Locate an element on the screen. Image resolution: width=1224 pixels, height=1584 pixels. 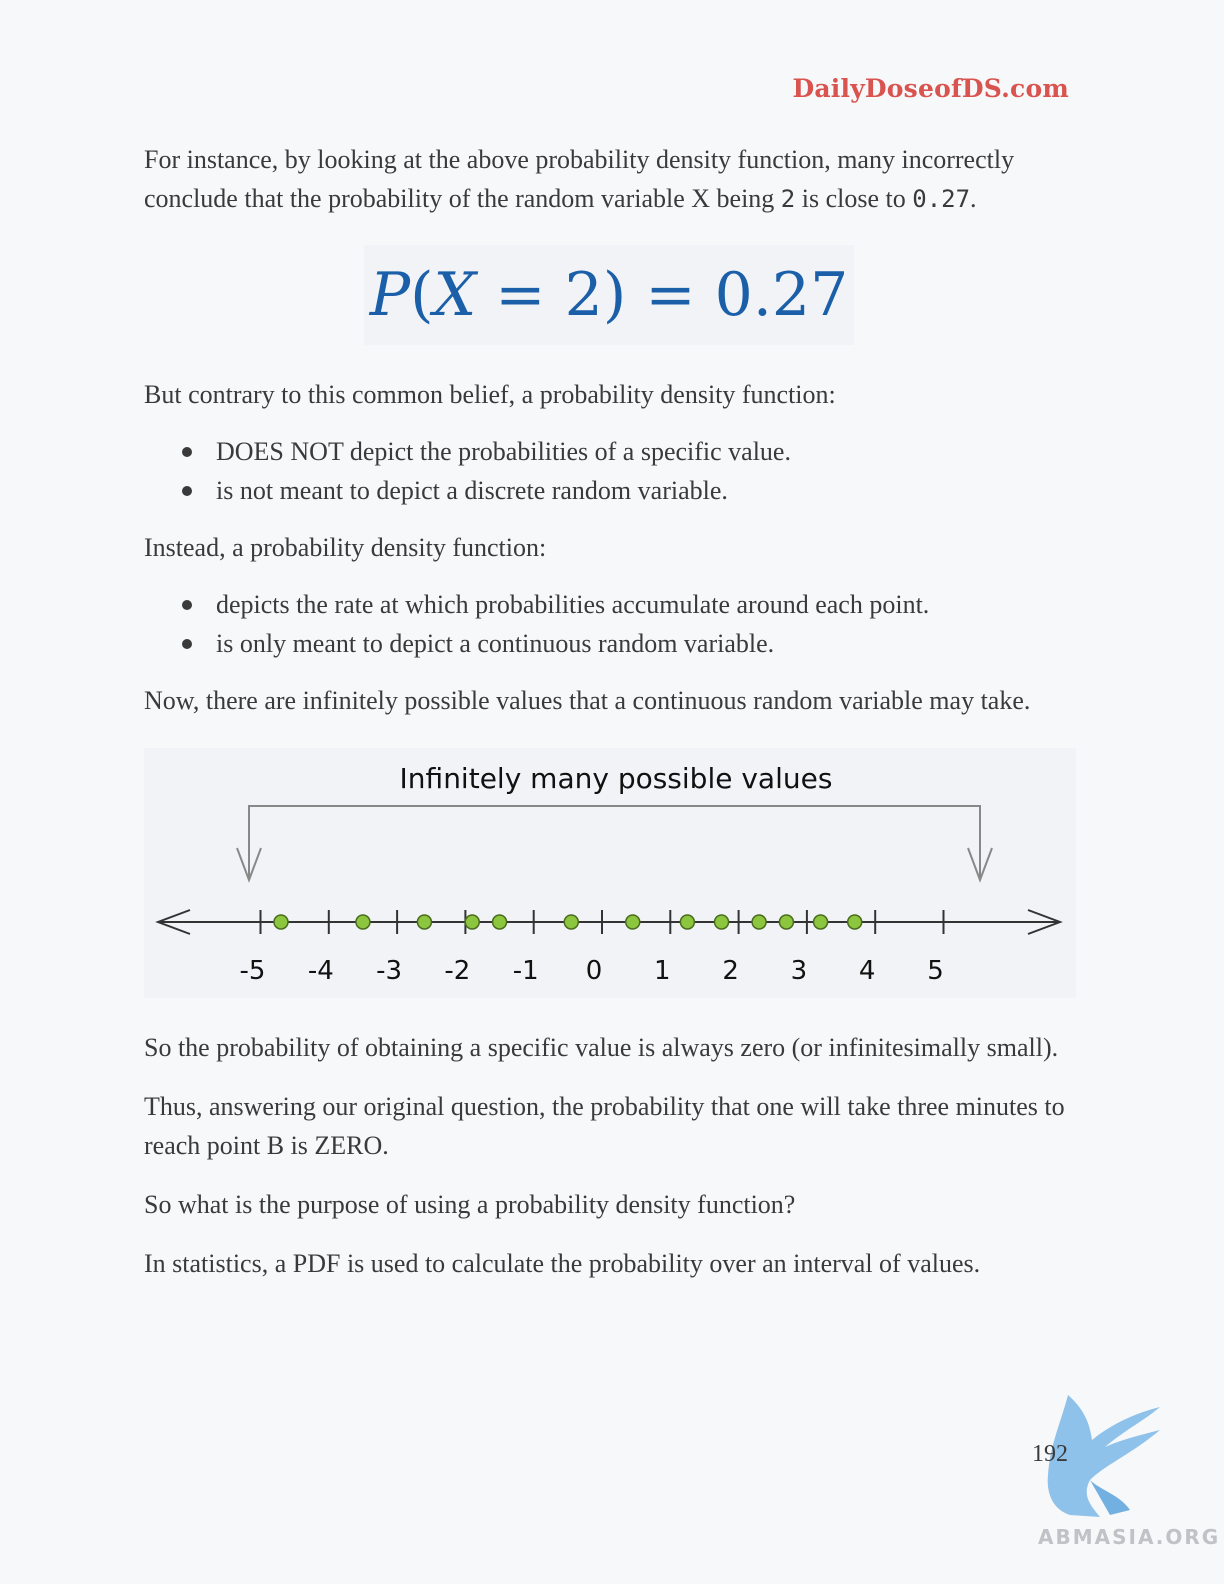
watermark-text: ABMASIA.ORG is located at coordinates (1129, 1537).